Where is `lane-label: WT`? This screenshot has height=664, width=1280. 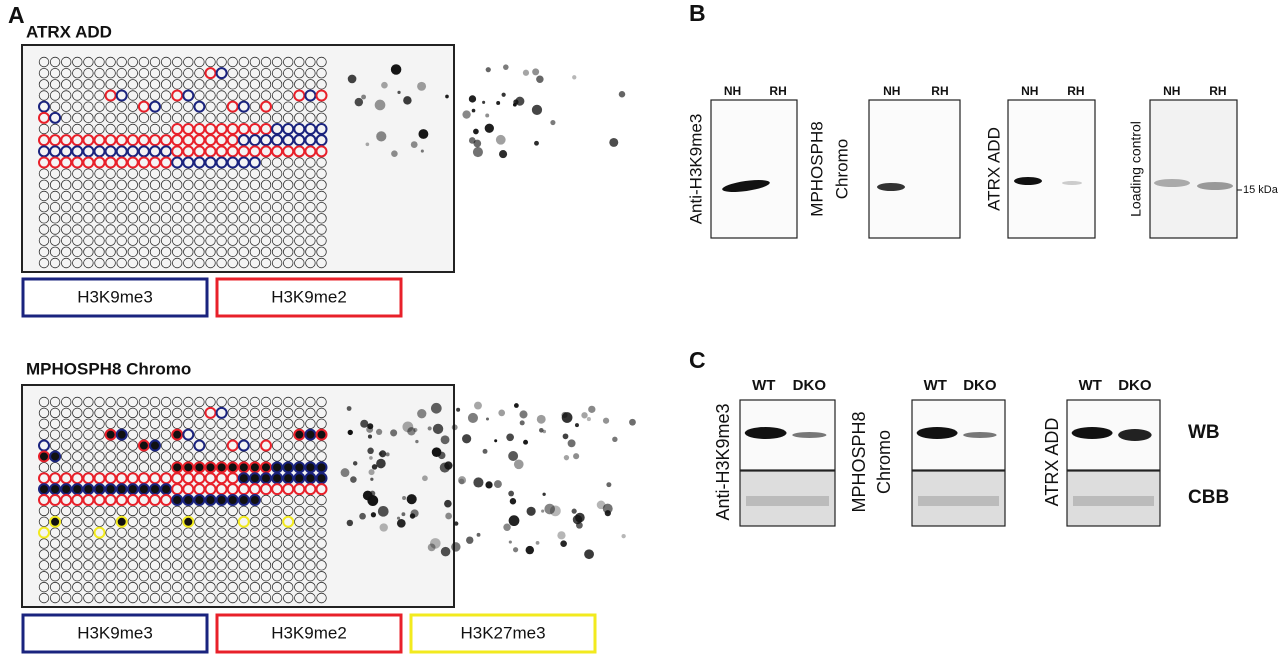
lane-label: WT is located at coordinates (763, 385).